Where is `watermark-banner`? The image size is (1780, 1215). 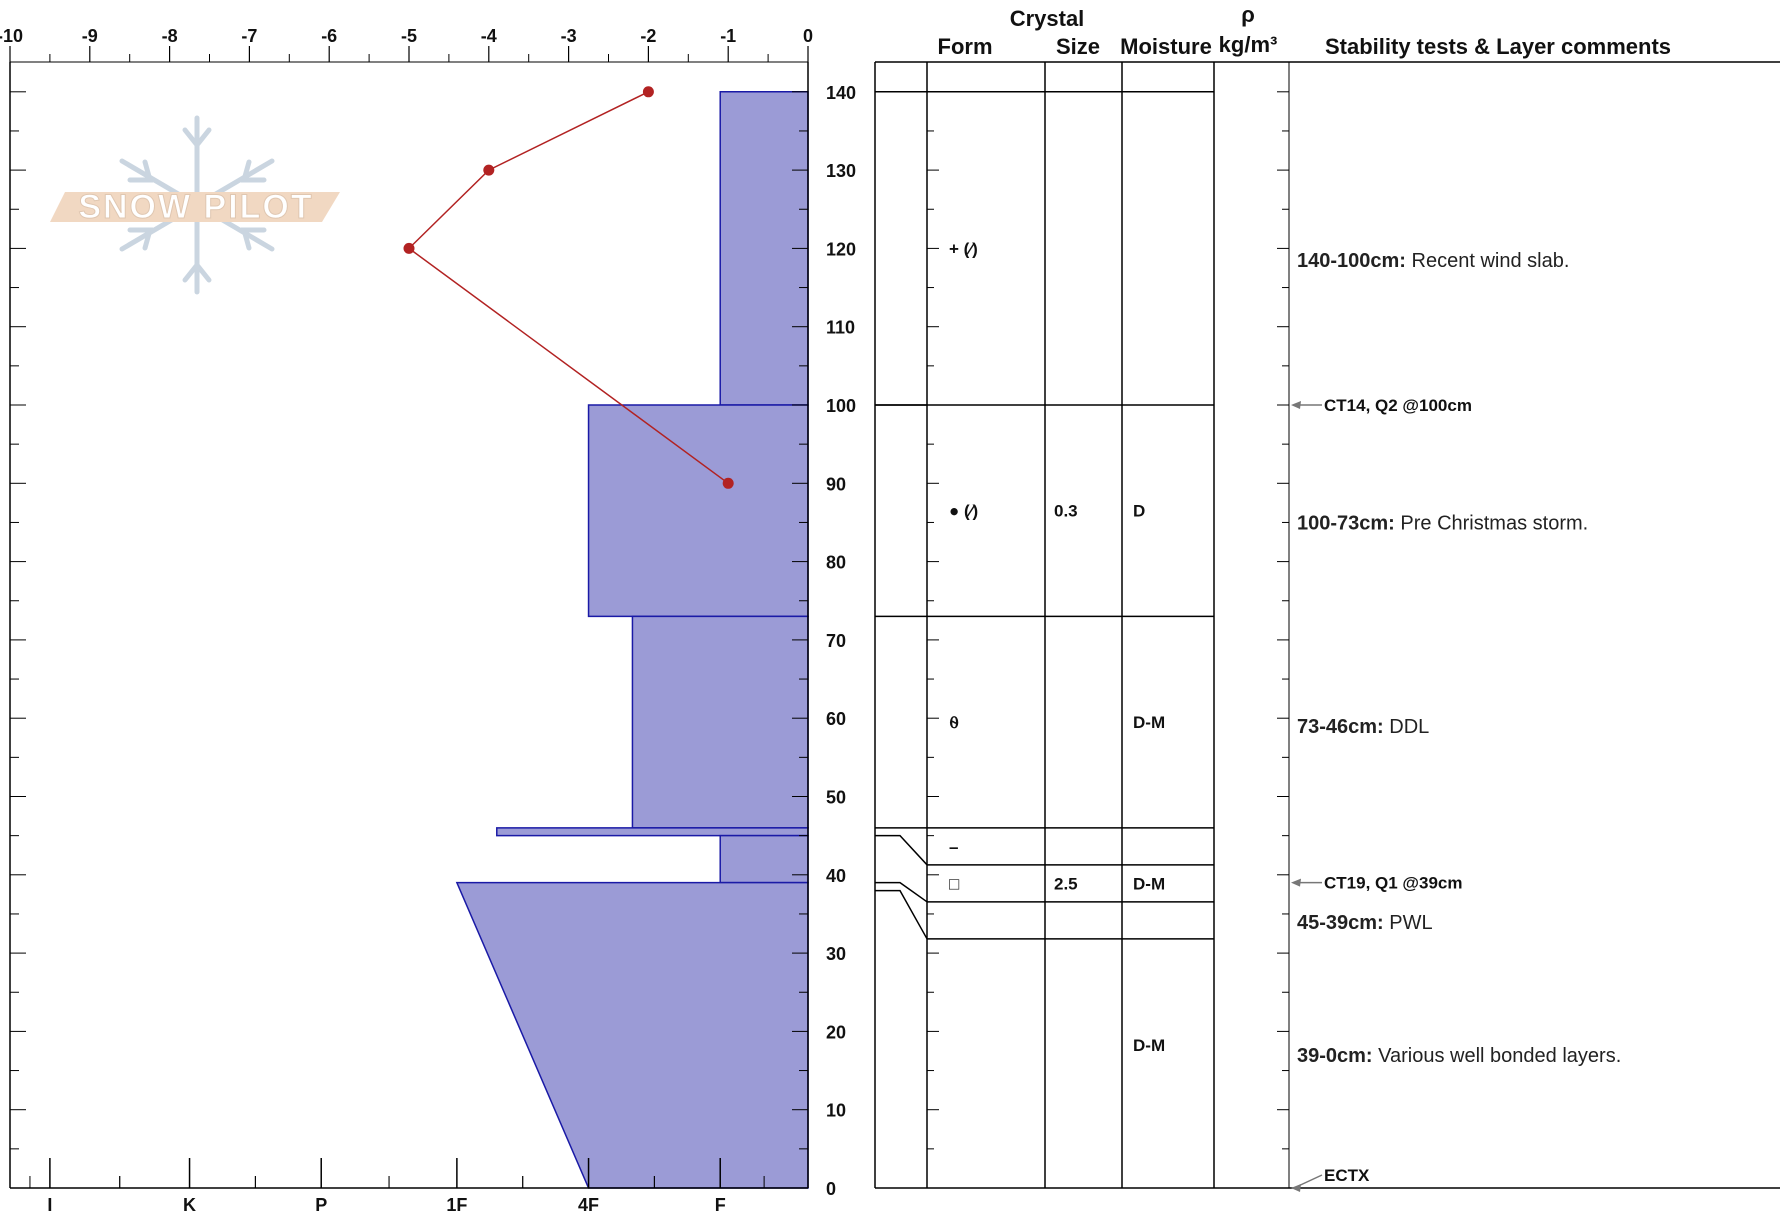
watermark-banner is located at coordinates (195, 207).